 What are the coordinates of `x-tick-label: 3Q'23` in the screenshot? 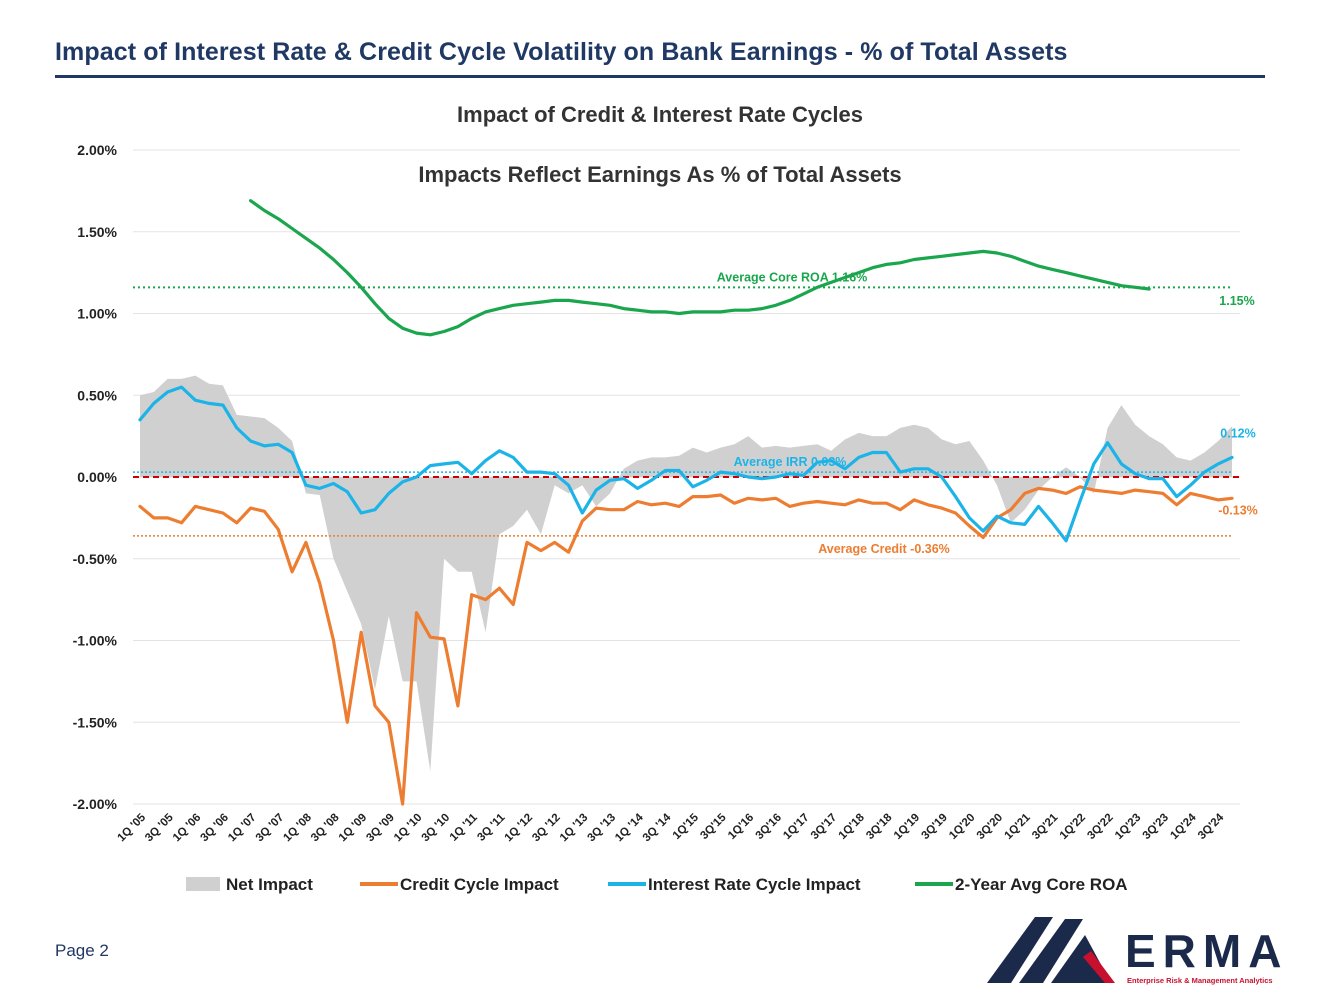 It's located at (1156, 827).